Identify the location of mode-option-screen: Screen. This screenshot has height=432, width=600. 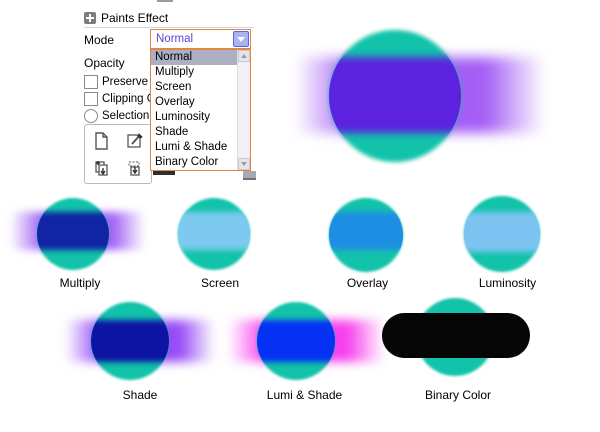
(173, 87).